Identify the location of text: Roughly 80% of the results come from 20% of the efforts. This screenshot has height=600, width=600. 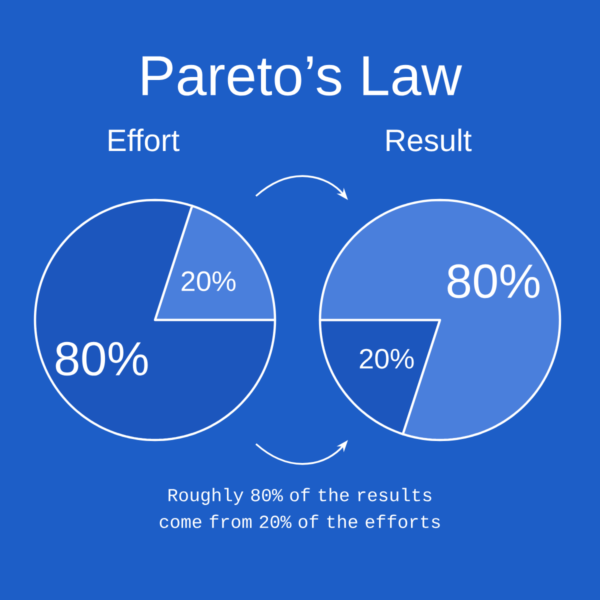
(300, 508).